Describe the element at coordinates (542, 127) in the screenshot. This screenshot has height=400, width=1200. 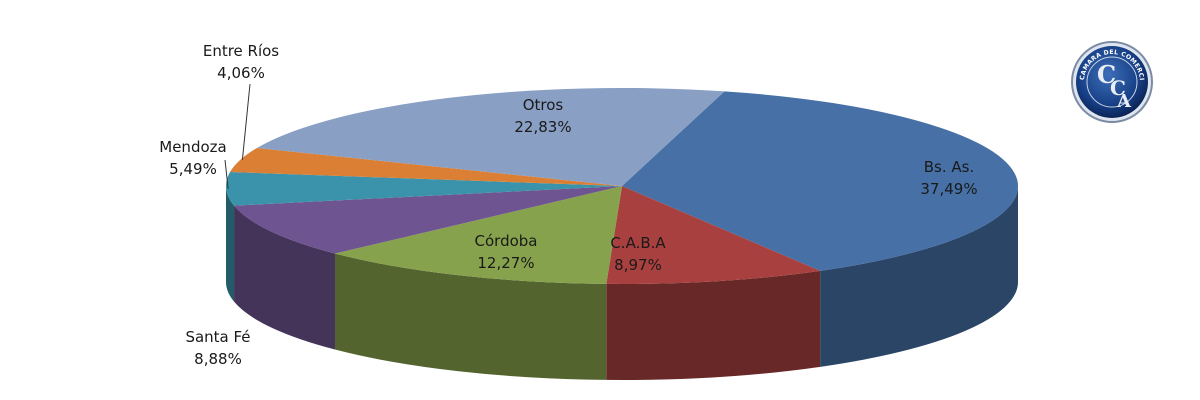
I see `value-otros: 22,83%` at that location.